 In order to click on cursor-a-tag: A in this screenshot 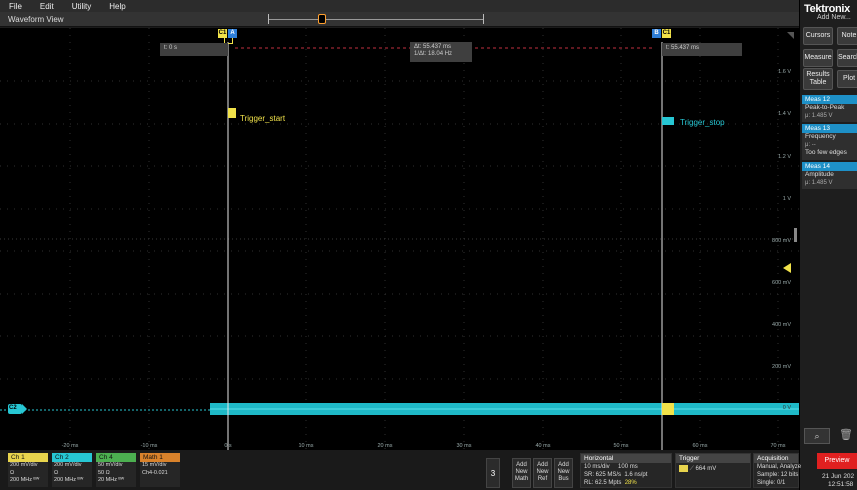, I will do `click(232, 33)`.